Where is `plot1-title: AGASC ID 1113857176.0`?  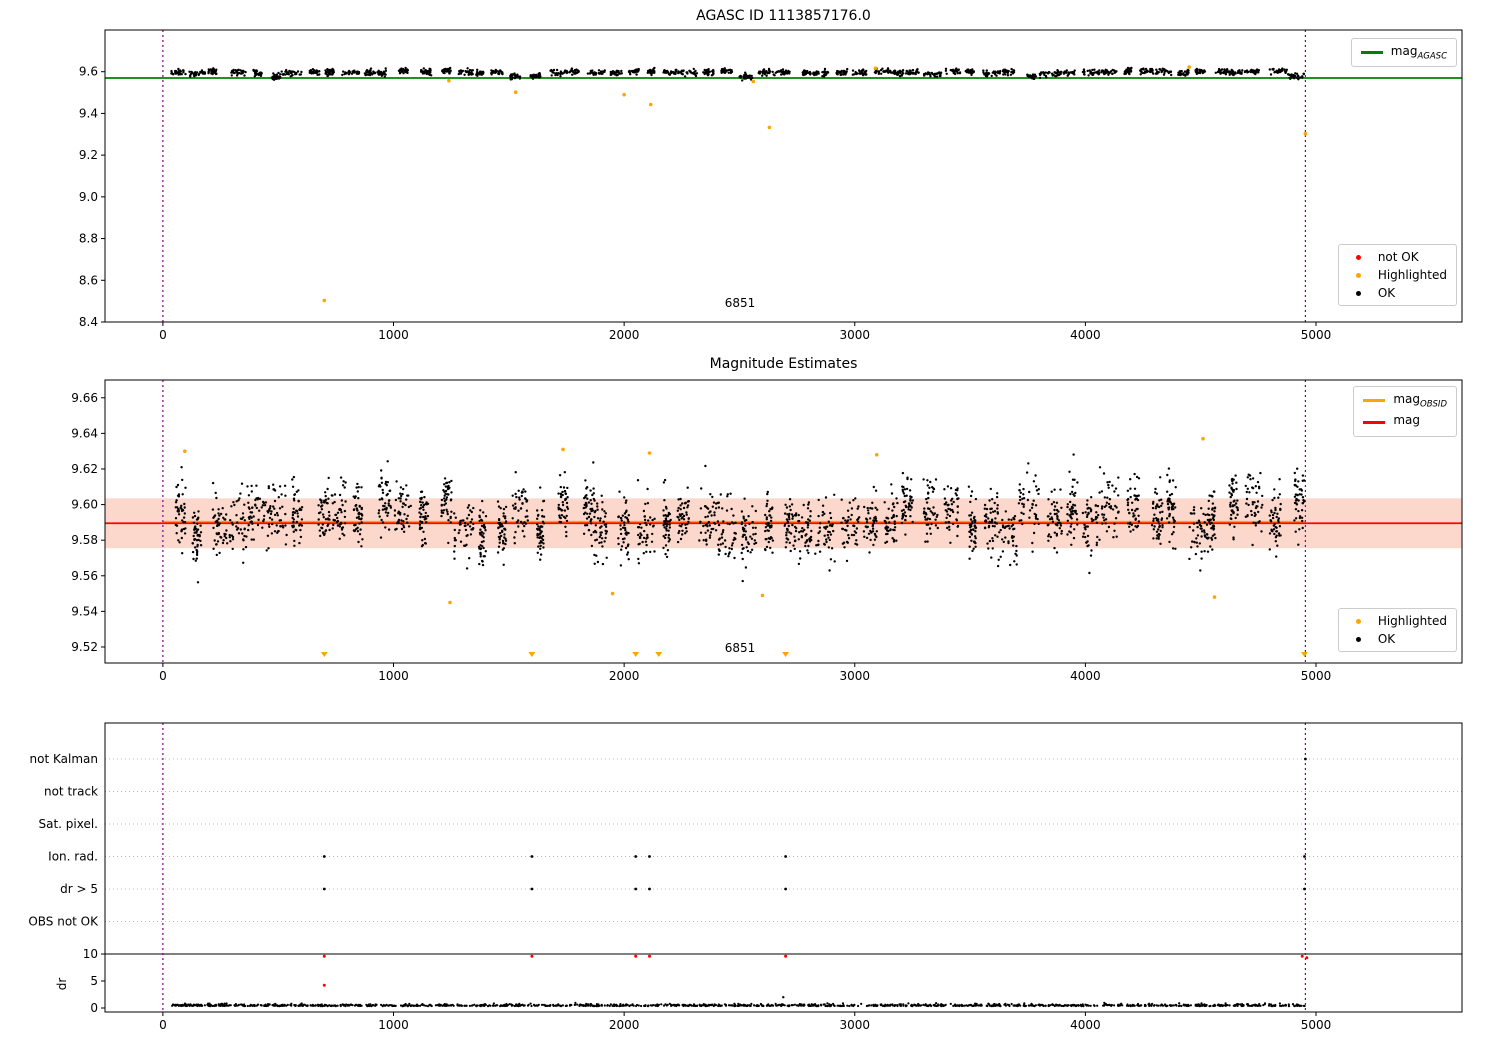
plot1-title: AGASC ID 1113857176.0 is located at coordinates (783, 16).